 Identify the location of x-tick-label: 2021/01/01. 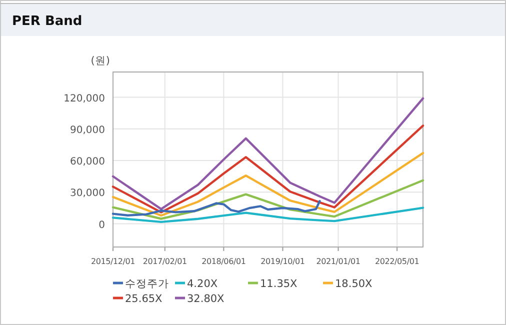
(338, 261).